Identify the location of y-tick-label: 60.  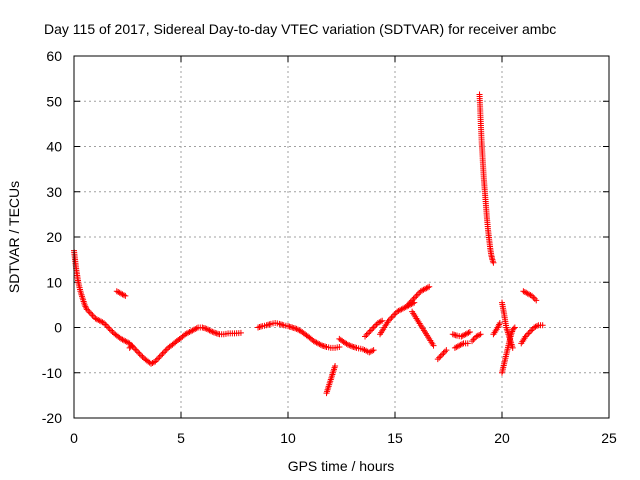
(54, 56).